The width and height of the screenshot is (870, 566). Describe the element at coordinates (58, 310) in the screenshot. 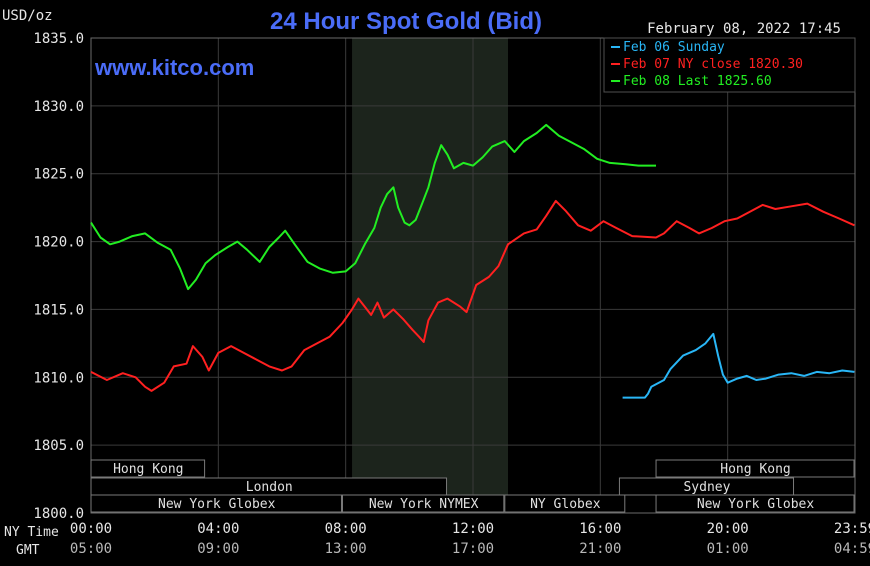

I see `y-tick-label: 1815.0` at that location.